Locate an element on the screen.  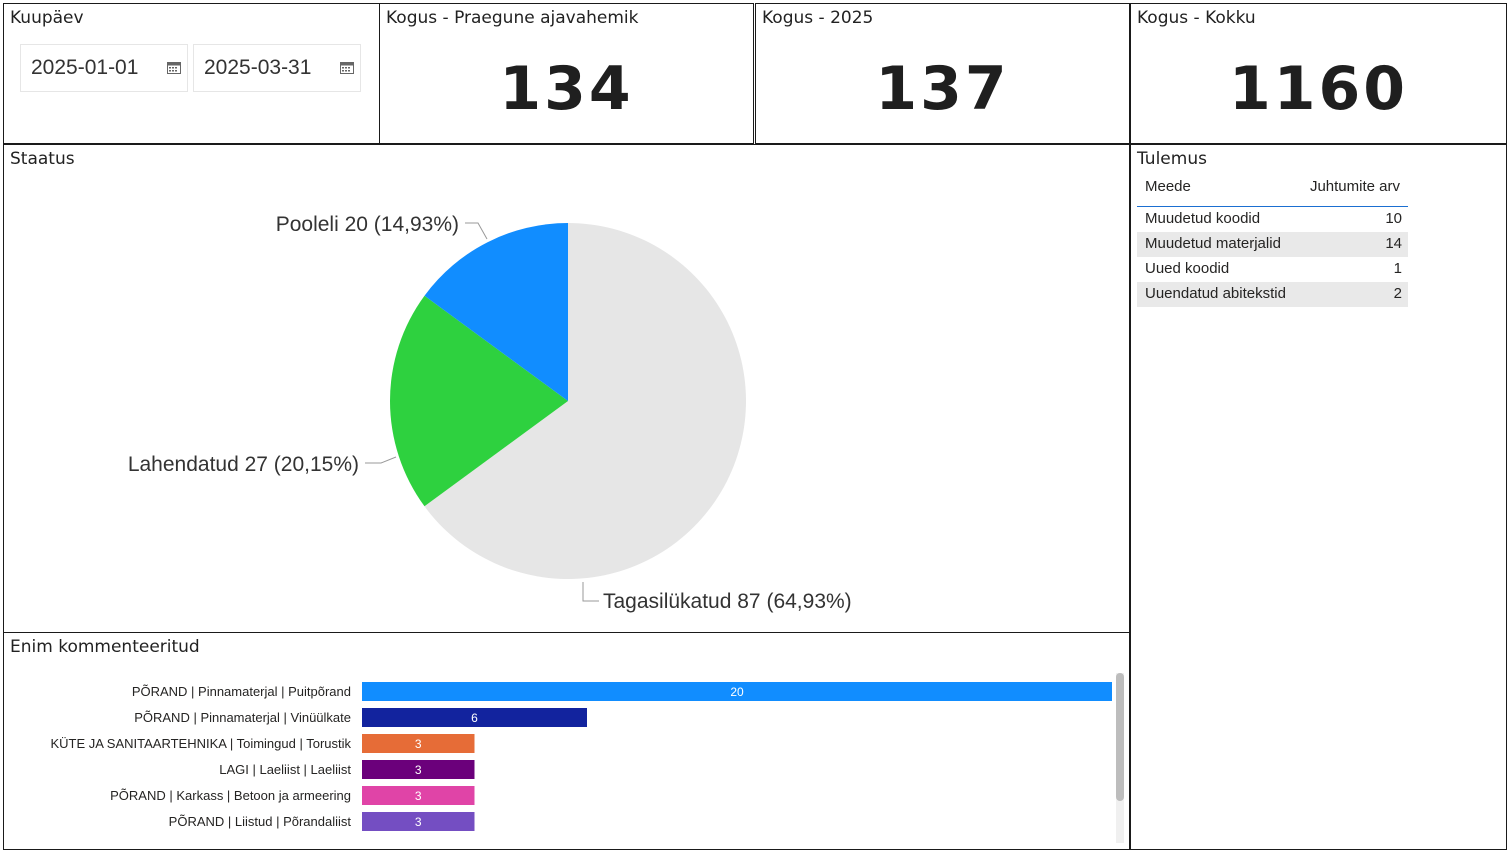
row-name: Muudetud koodid is located at coordinates (1203, 218).